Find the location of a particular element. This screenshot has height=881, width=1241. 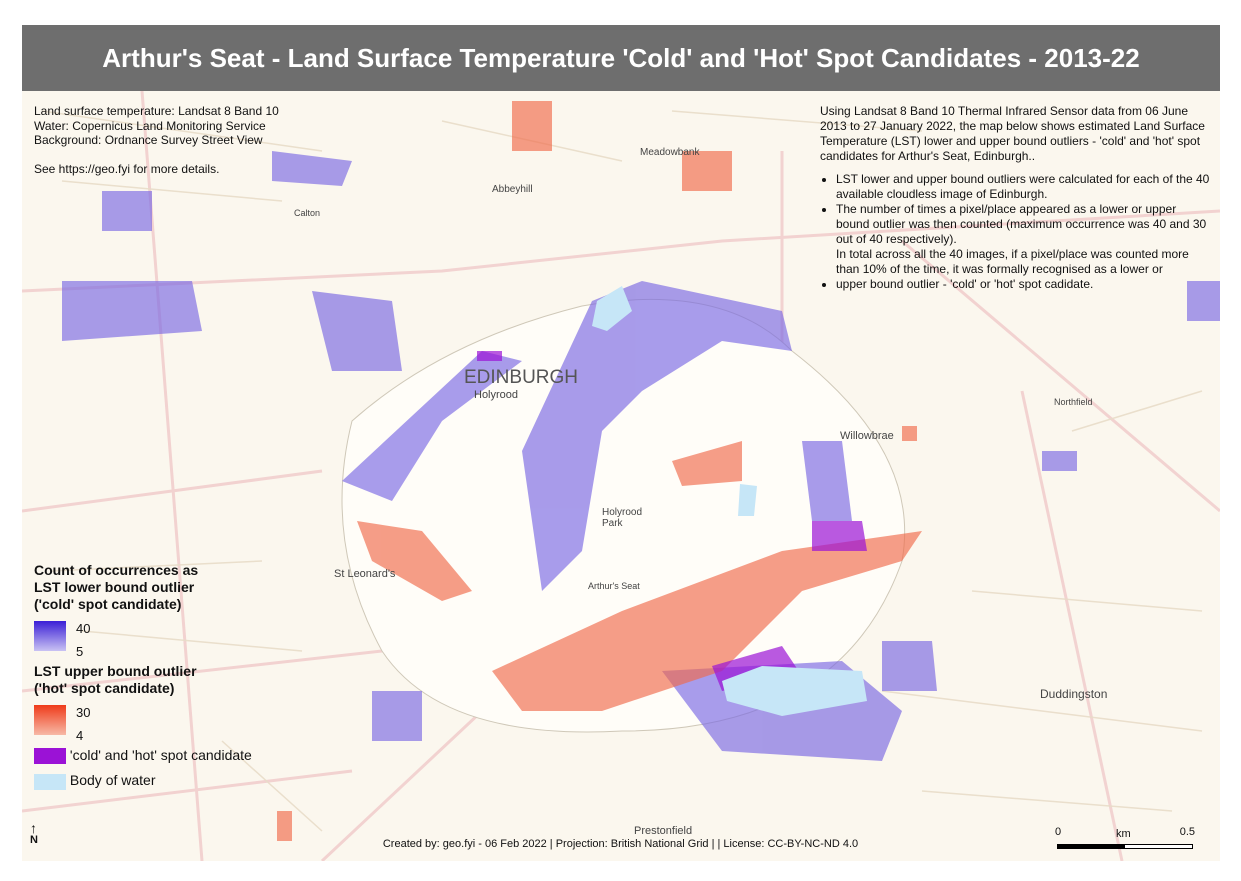

legend-hot-heading-2: ('hot' spot candidate) is located at coordinates (104, 688).